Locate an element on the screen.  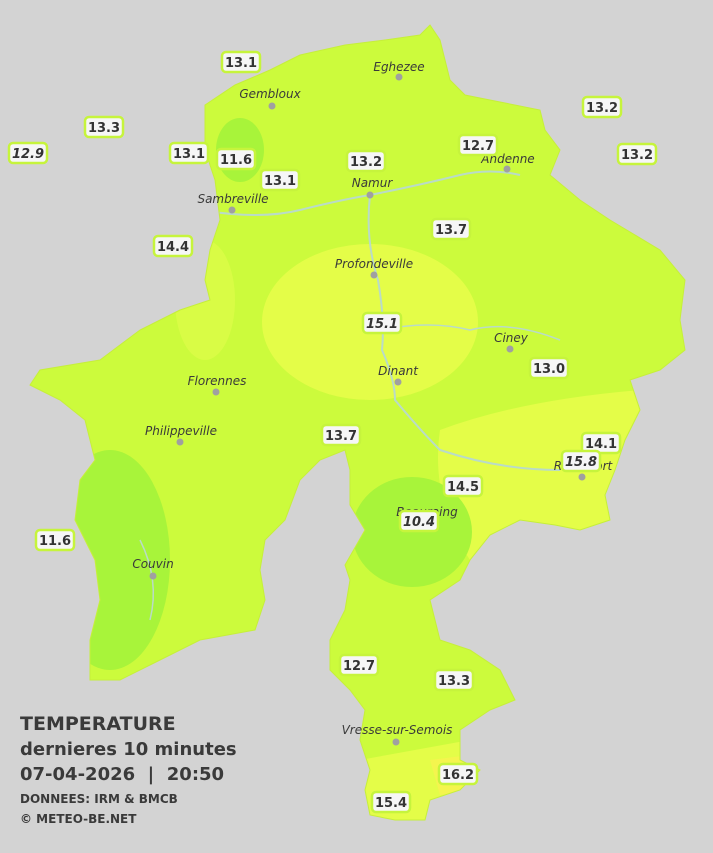
station-value: 10.4 is located at coordinates (419, 522).